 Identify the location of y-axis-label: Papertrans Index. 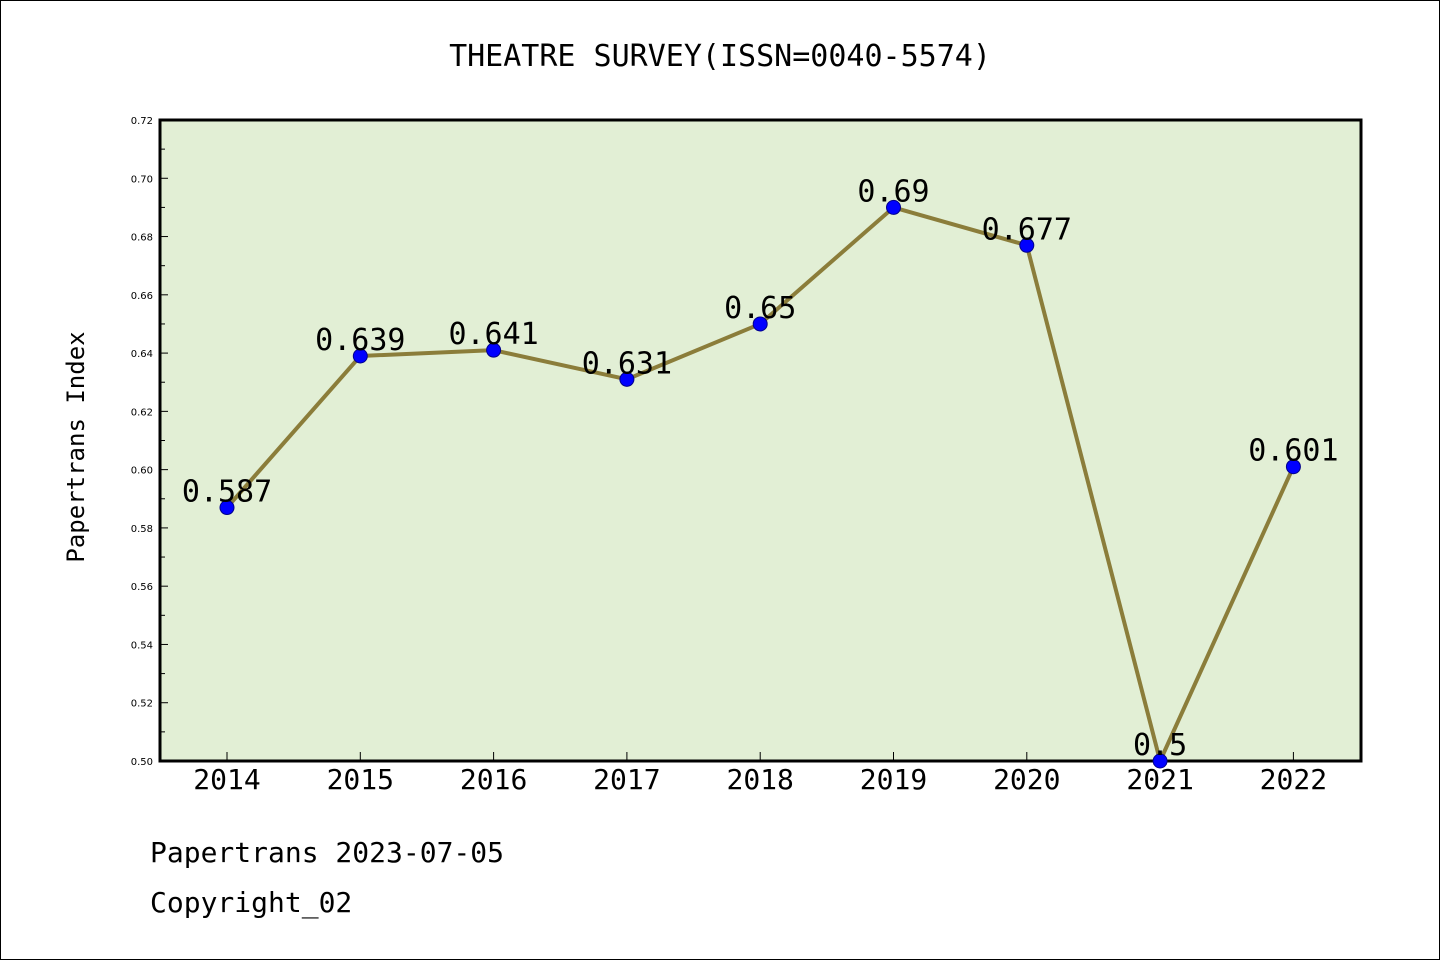
(76, 446).